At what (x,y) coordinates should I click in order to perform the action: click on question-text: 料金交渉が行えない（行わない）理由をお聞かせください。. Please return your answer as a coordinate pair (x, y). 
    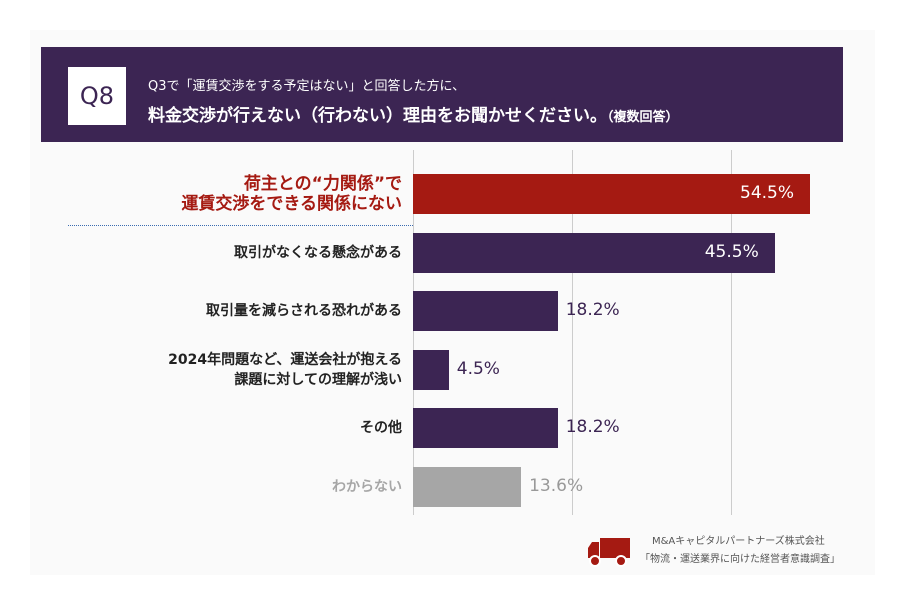
    Looking at the image, I should click on (377, 116).